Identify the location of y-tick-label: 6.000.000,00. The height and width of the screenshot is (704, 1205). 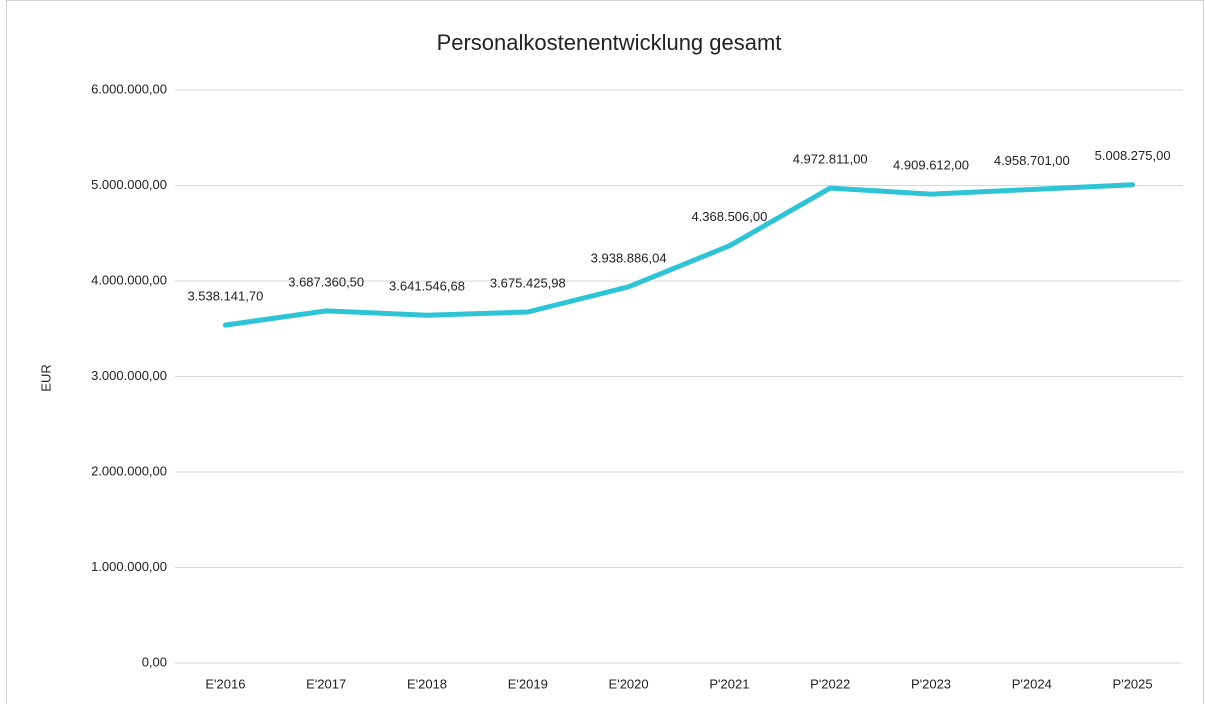
(129, 88).